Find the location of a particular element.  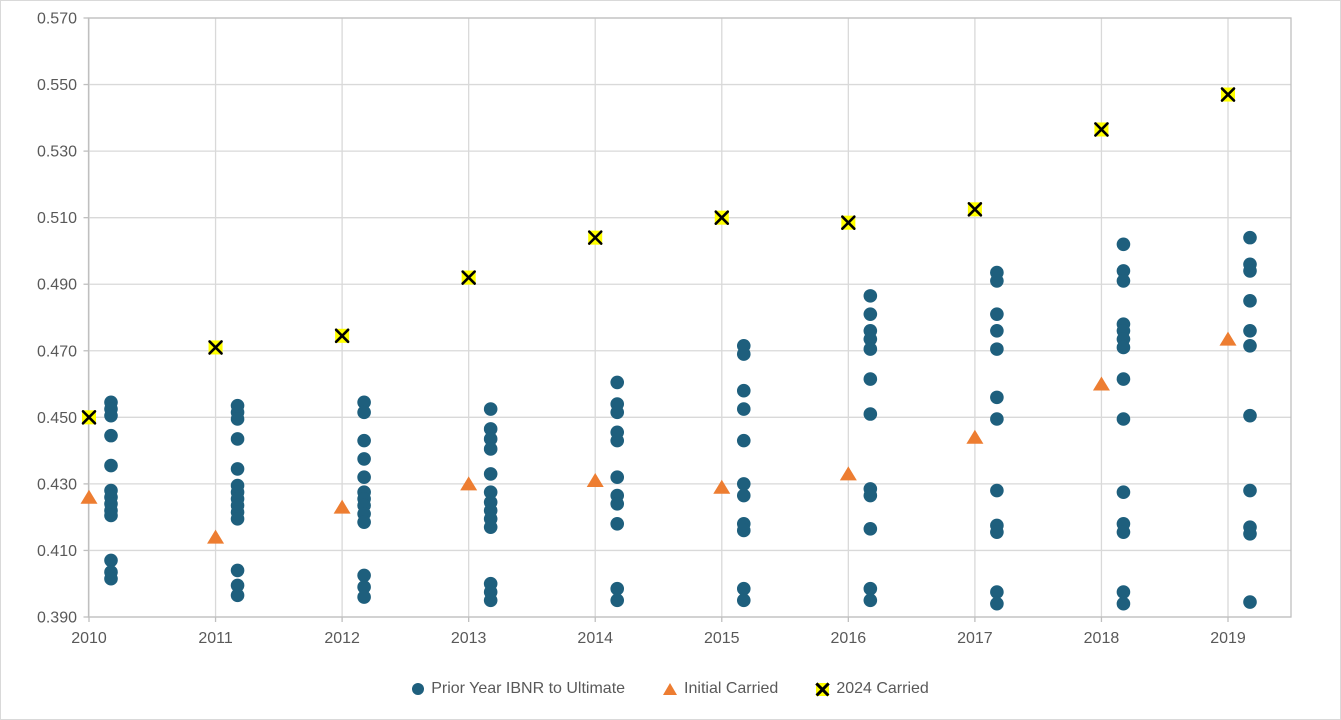

legend-item-2024-carried: 2024 Carried is located at coordinates (872, 689).